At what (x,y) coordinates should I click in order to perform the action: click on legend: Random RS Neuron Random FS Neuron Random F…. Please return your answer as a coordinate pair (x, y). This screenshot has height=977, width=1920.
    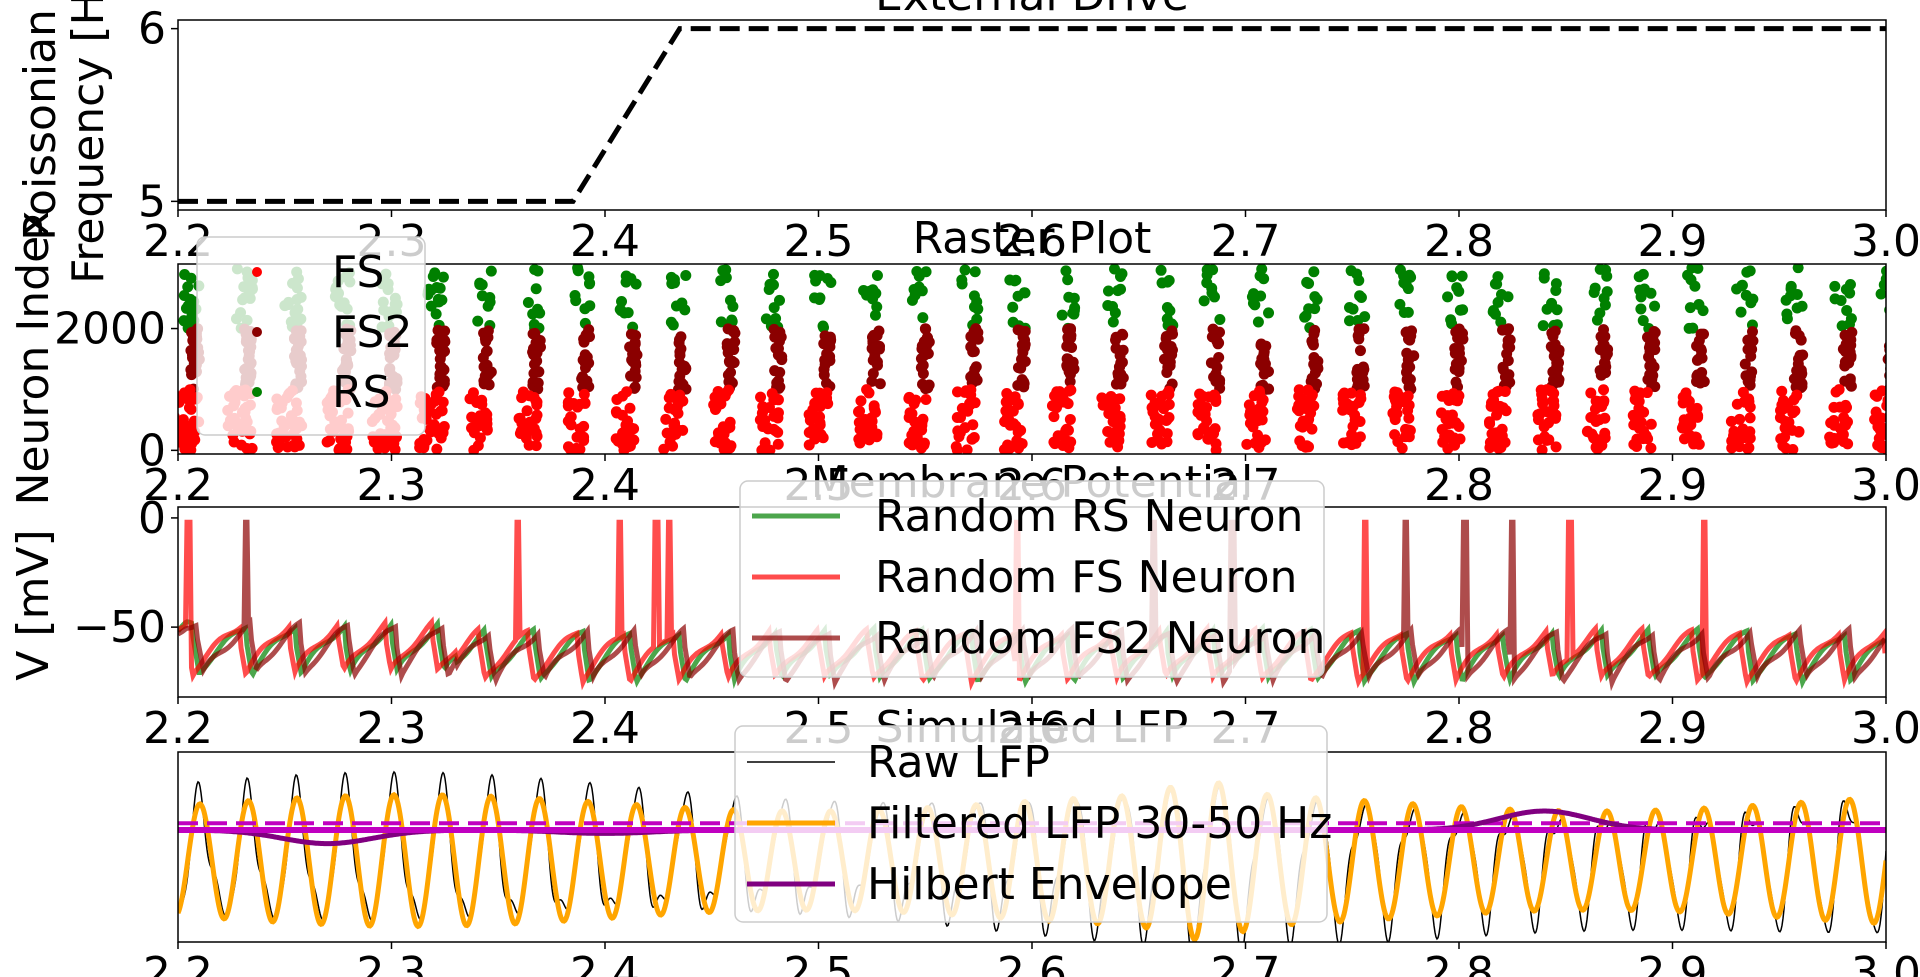
    Looking at the image, I should click on (1032, 579).